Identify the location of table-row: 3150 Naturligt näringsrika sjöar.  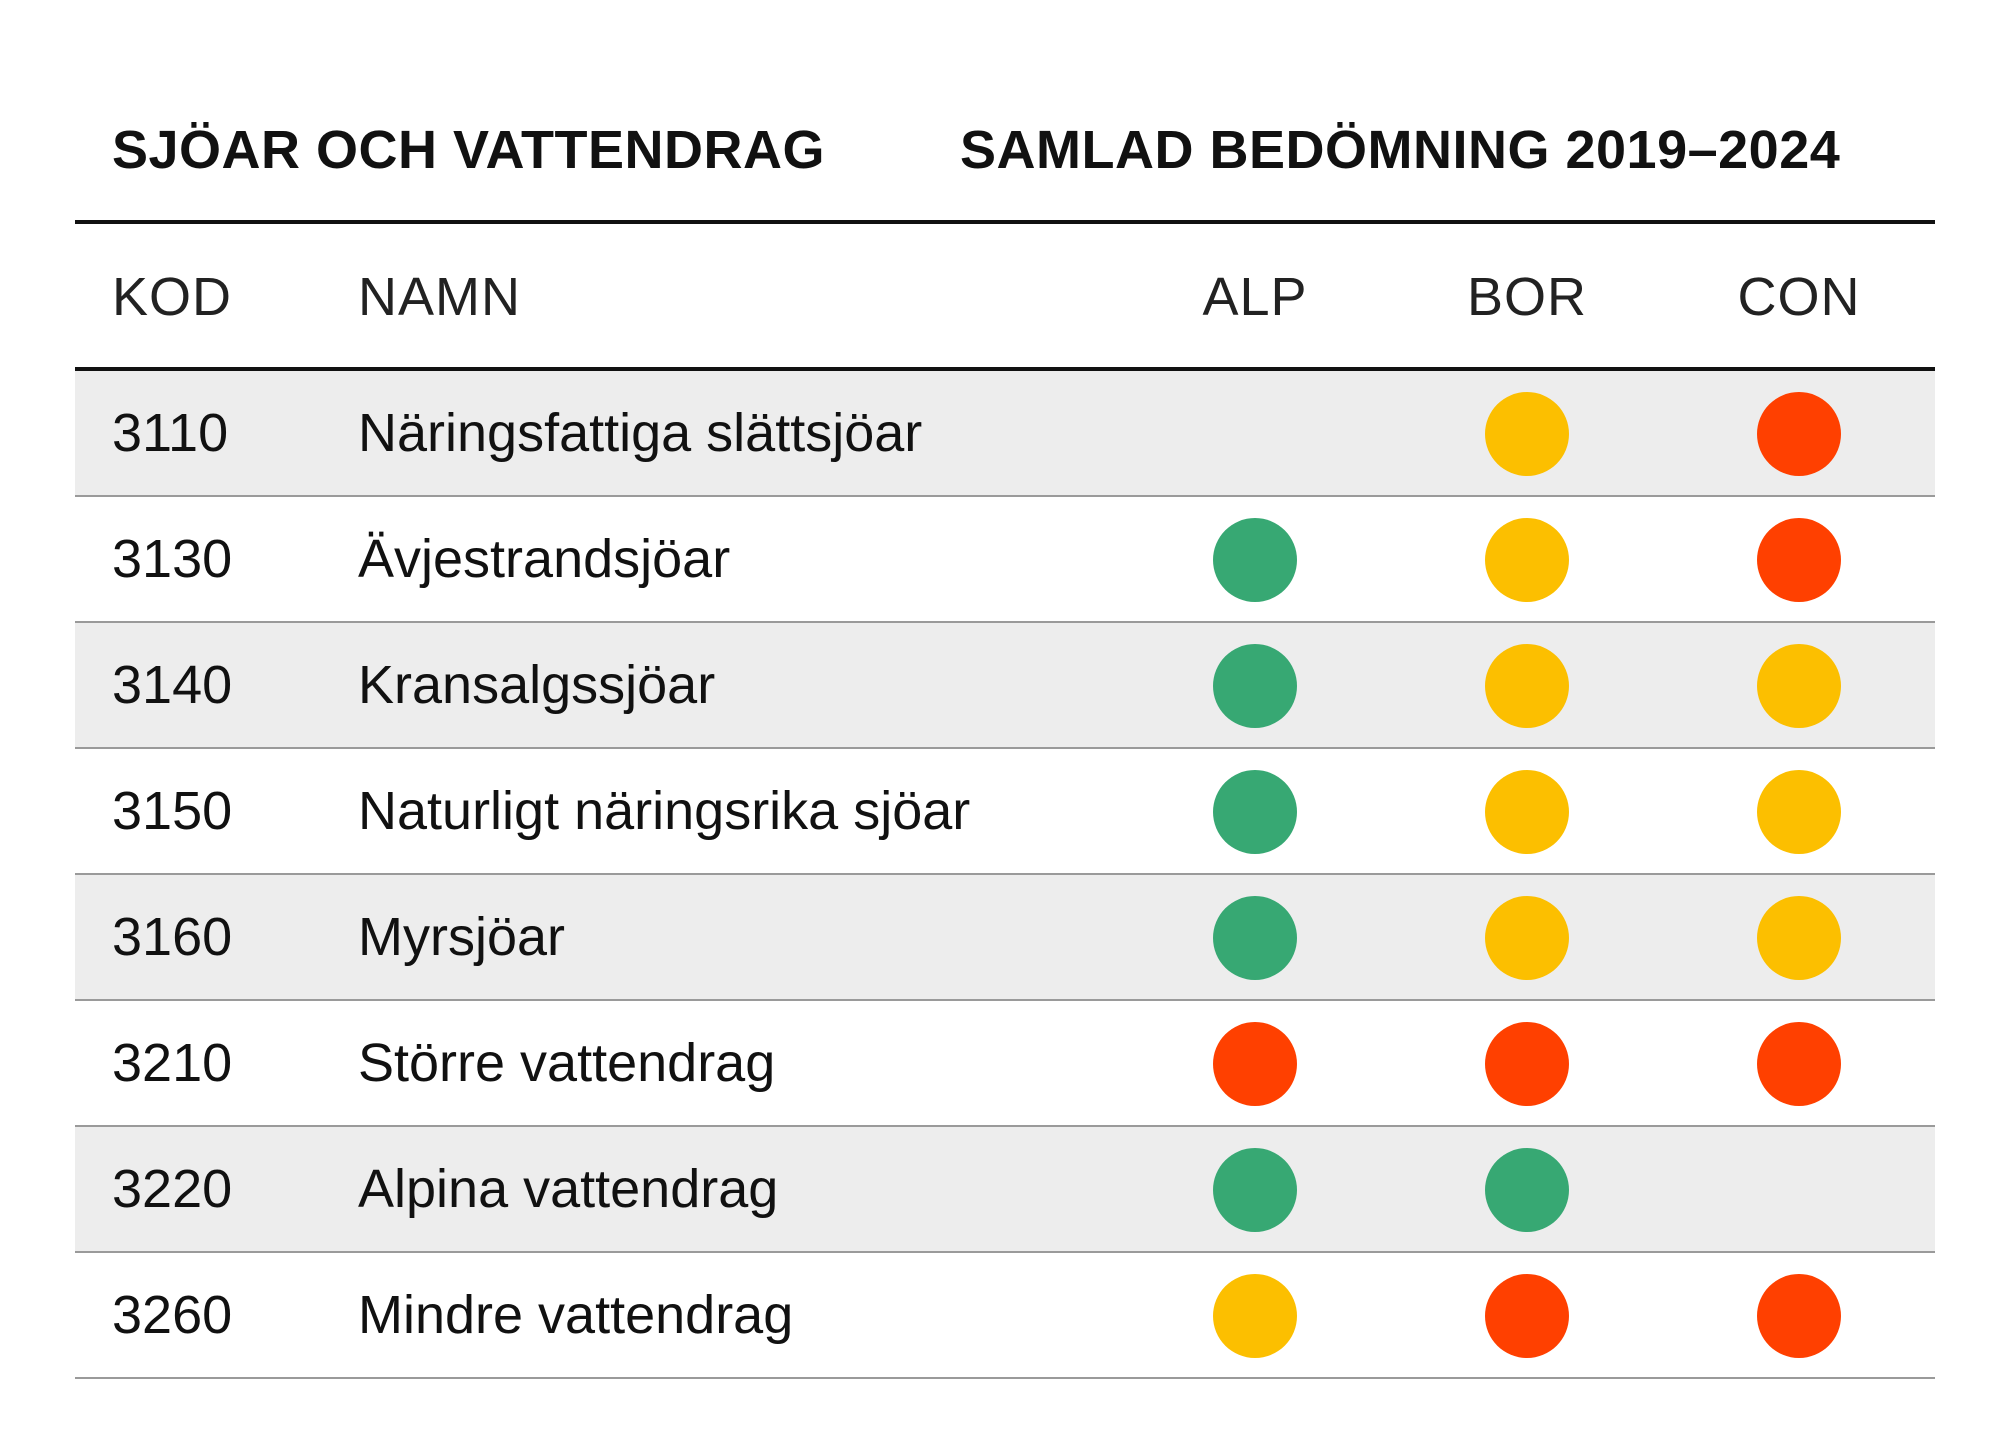
(1005, 812).